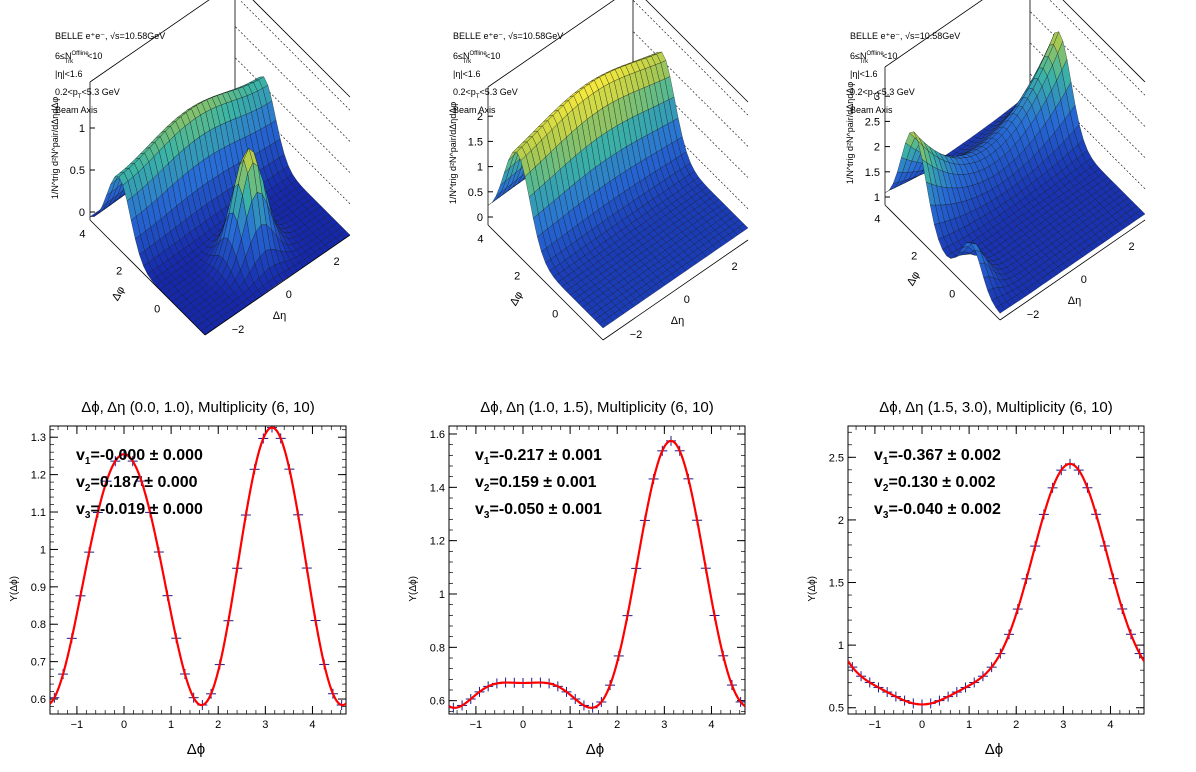  I want to click on y-tick-label: 0.5, so click(836, 709).